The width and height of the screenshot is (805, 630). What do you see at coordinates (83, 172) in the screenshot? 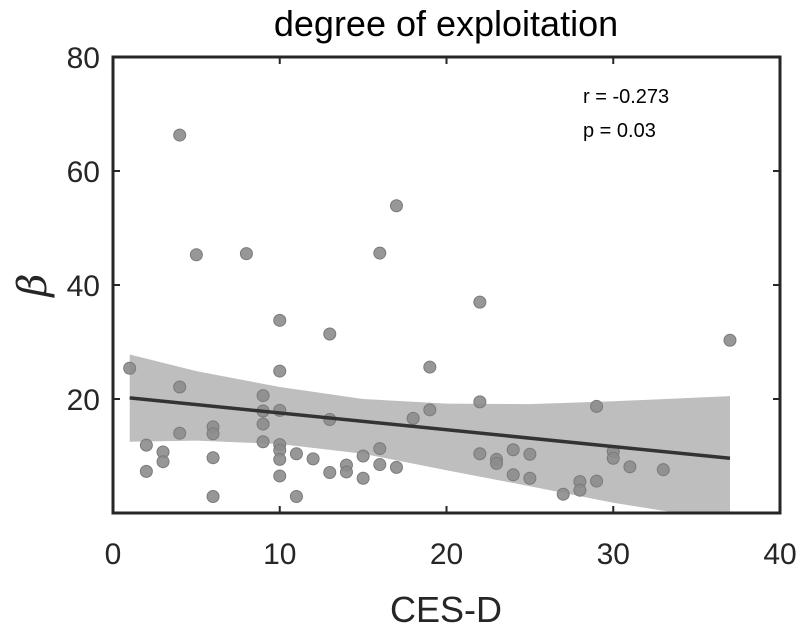
I see `y-tick-label: 60` at bounding box center [83, 172].